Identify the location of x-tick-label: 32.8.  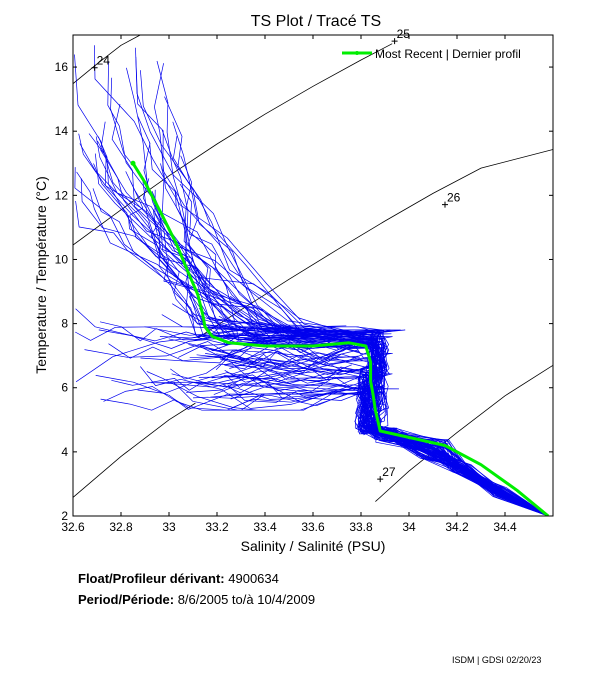
(121, 527).